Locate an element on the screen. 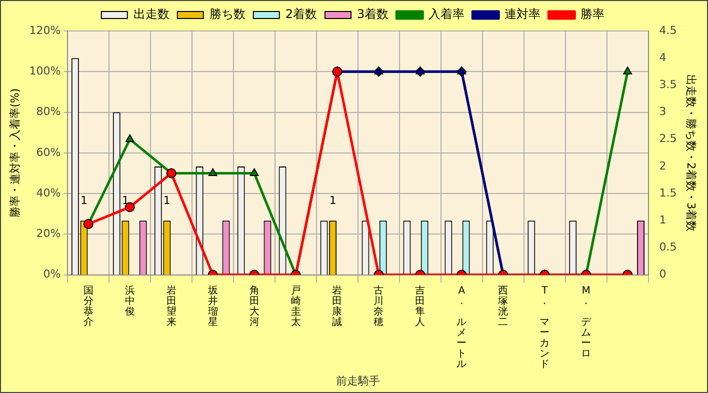 The height and width of the screenshot is (393, 708). y-tick-label: 80% is located at coordinates (48, 111).